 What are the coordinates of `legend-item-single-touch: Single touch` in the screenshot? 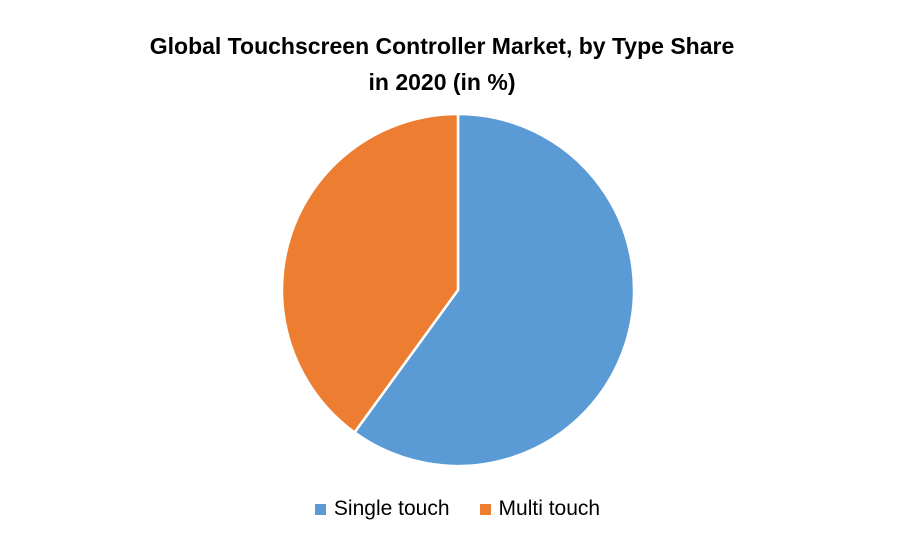 It's located at (382, 509).